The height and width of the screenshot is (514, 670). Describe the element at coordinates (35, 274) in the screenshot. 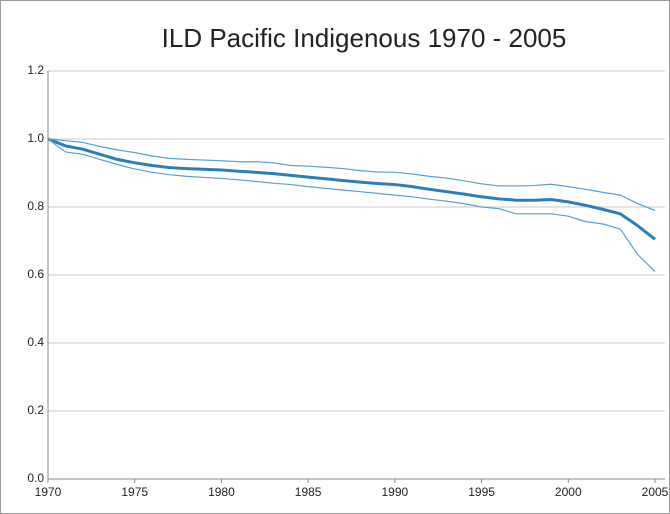

I see `y-tick-label: 0.6` at that location.